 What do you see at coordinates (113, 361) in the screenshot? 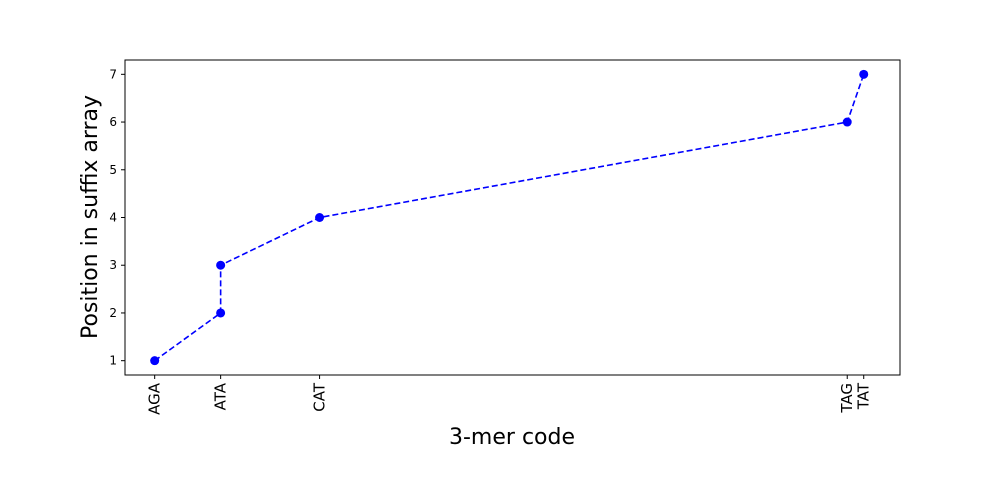
I see `y-tick-label: 1` at bounding box center [113, 361].